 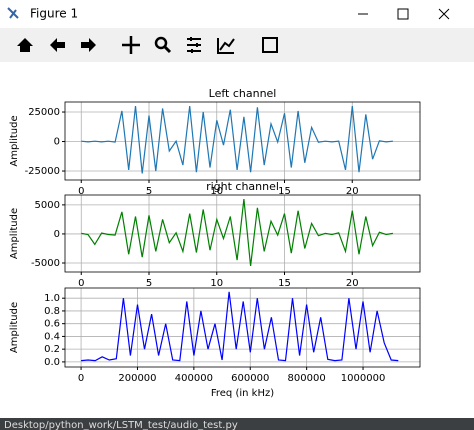 I want to click on chart-title: Left channel, so click(x=243, y=93).